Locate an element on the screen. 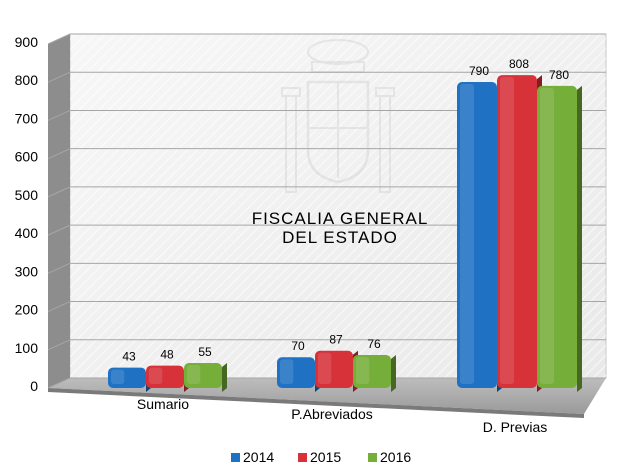 The width and height of the screenshot is (638, 473). y-tick-label: 400 is located at coordinates (27, 233).